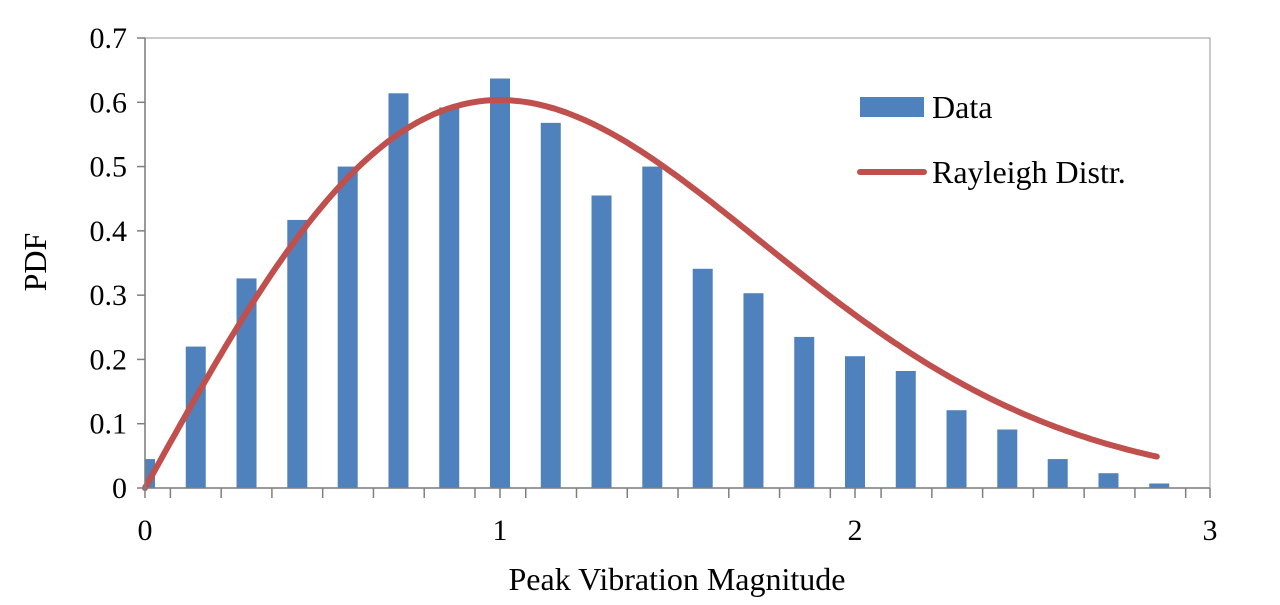 The width and height of the screenshot is (1280, 605). Describe the element at coordinates (109, 167) in the screenshot. I see `y-tick-label: 0.5` at that location.